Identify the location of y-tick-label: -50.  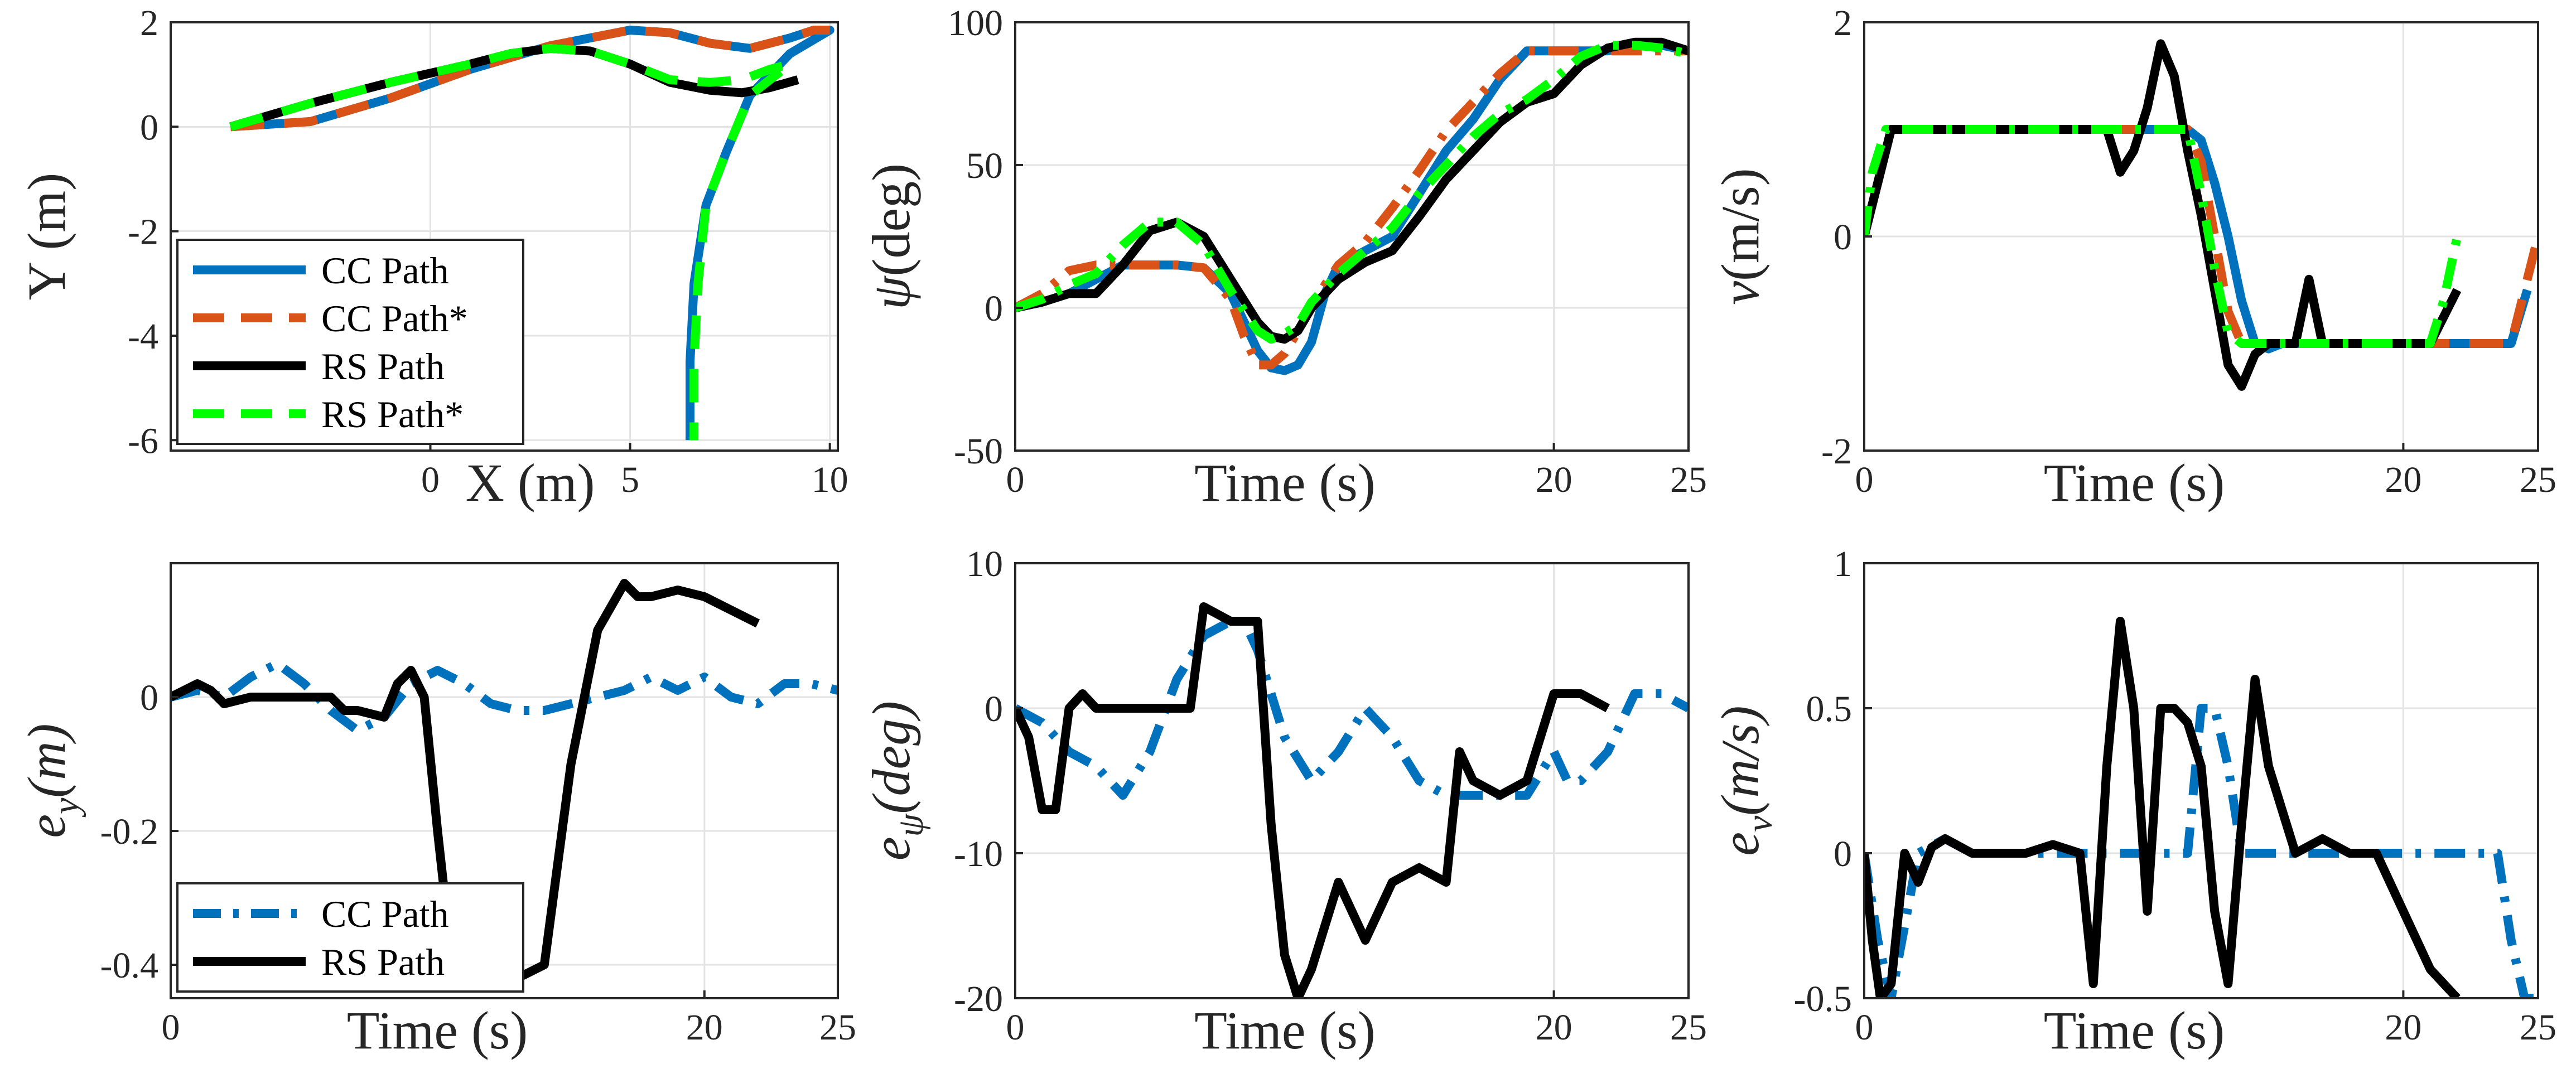
(978, 452).